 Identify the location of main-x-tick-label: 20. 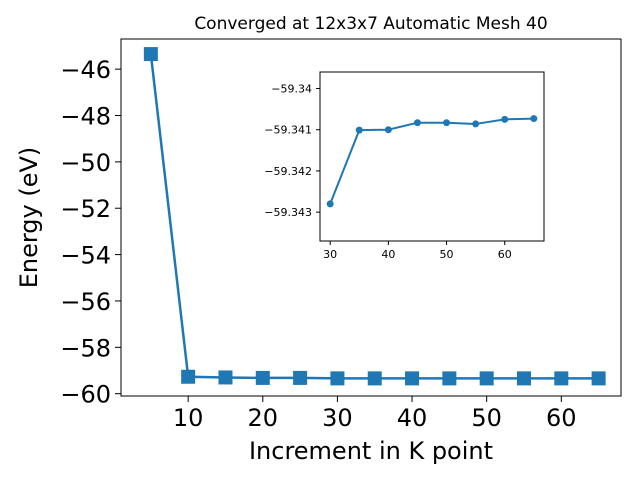
(263, 418).